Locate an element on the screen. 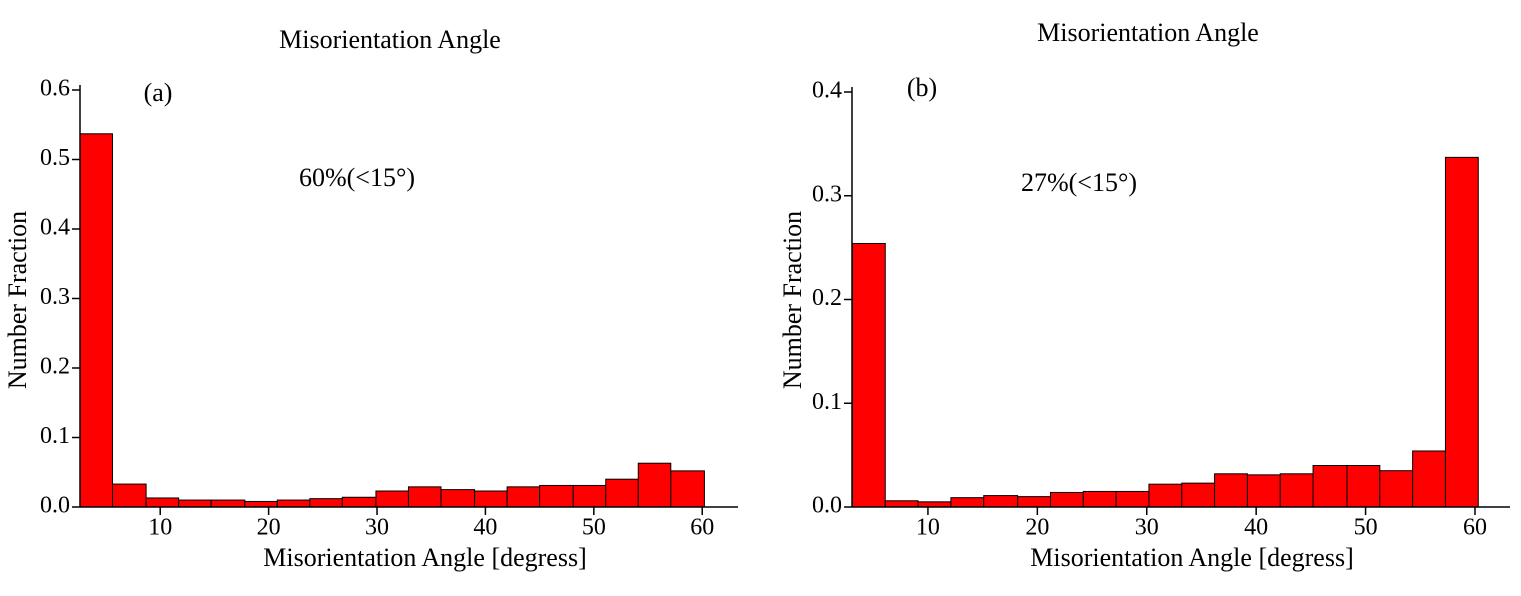 The width and height of the screenshot is (1521, 596). panel-label: (a) is located at coordinates (158, 92).